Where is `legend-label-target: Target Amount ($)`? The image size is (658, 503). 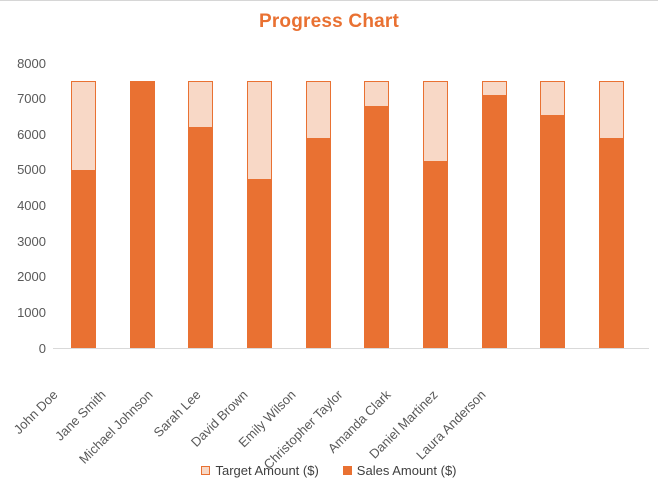
legend-label-target: Target Amount ($) is located at coordinates (267, 470).